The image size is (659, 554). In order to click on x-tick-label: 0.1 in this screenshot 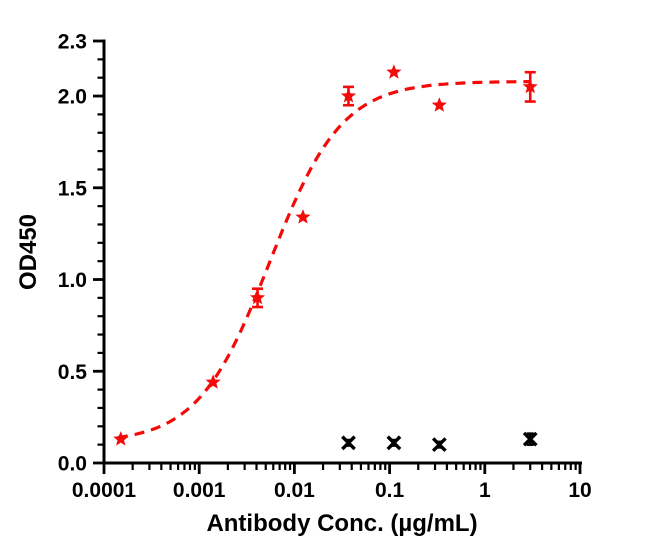, I will do `click(390, 490)`.